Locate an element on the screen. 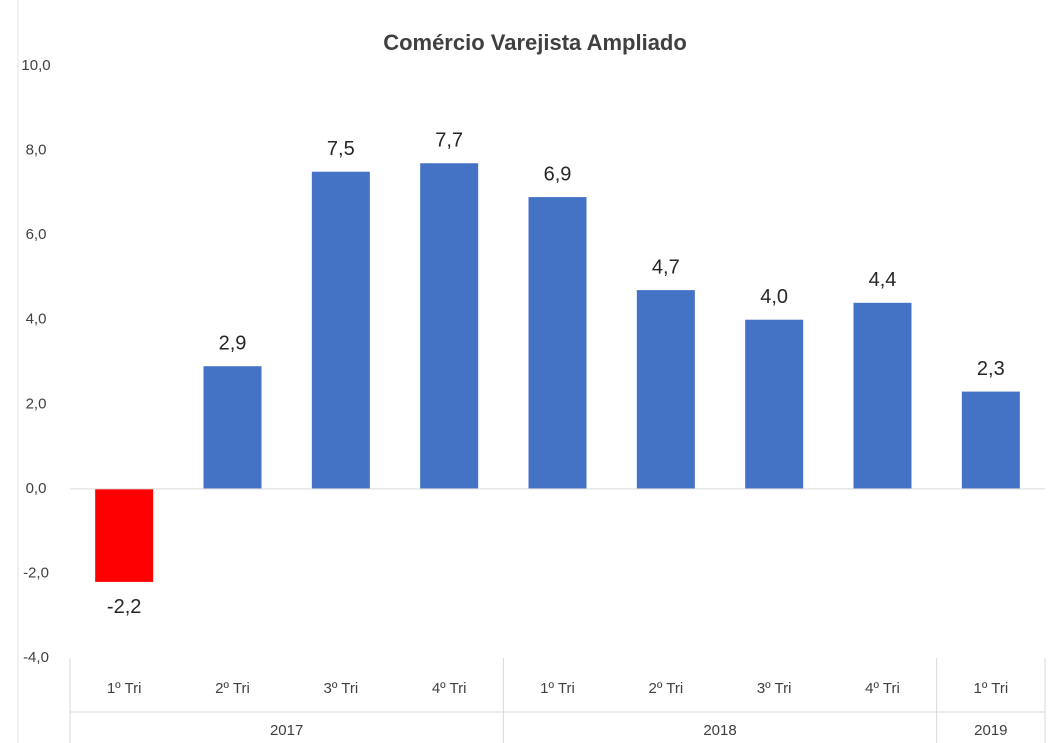 The width and height of the screenshot is (1049, 743). value-label: 4,0 is located at coordinates (774, 297).